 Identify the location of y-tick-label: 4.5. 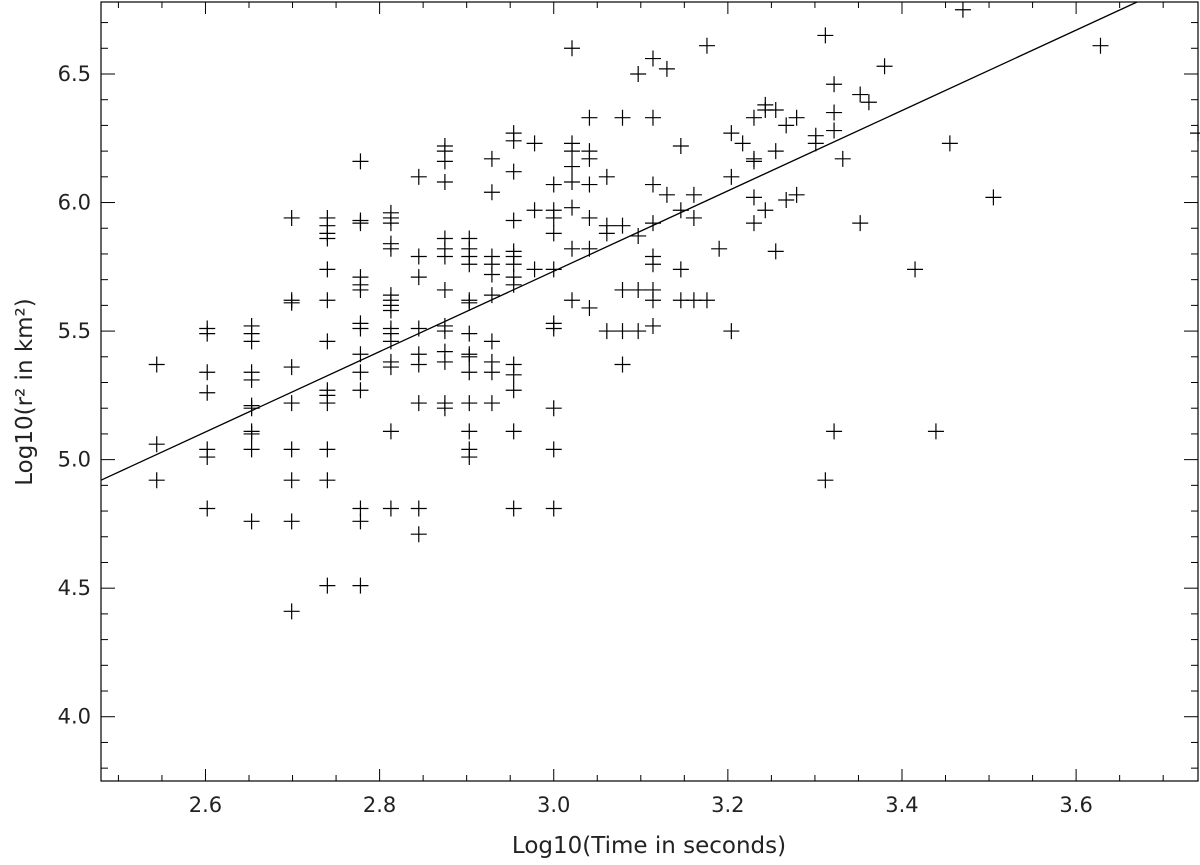
(74, 588).